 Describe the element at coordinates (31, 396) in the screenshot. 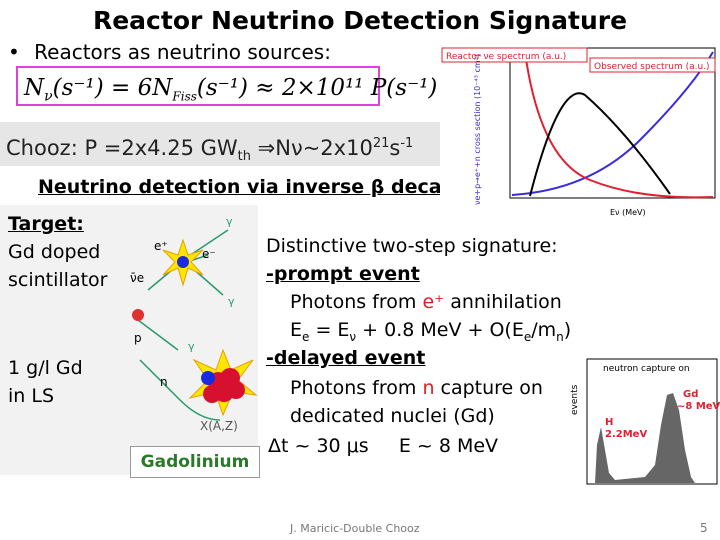

I see `gd-line: in LS` at that location.